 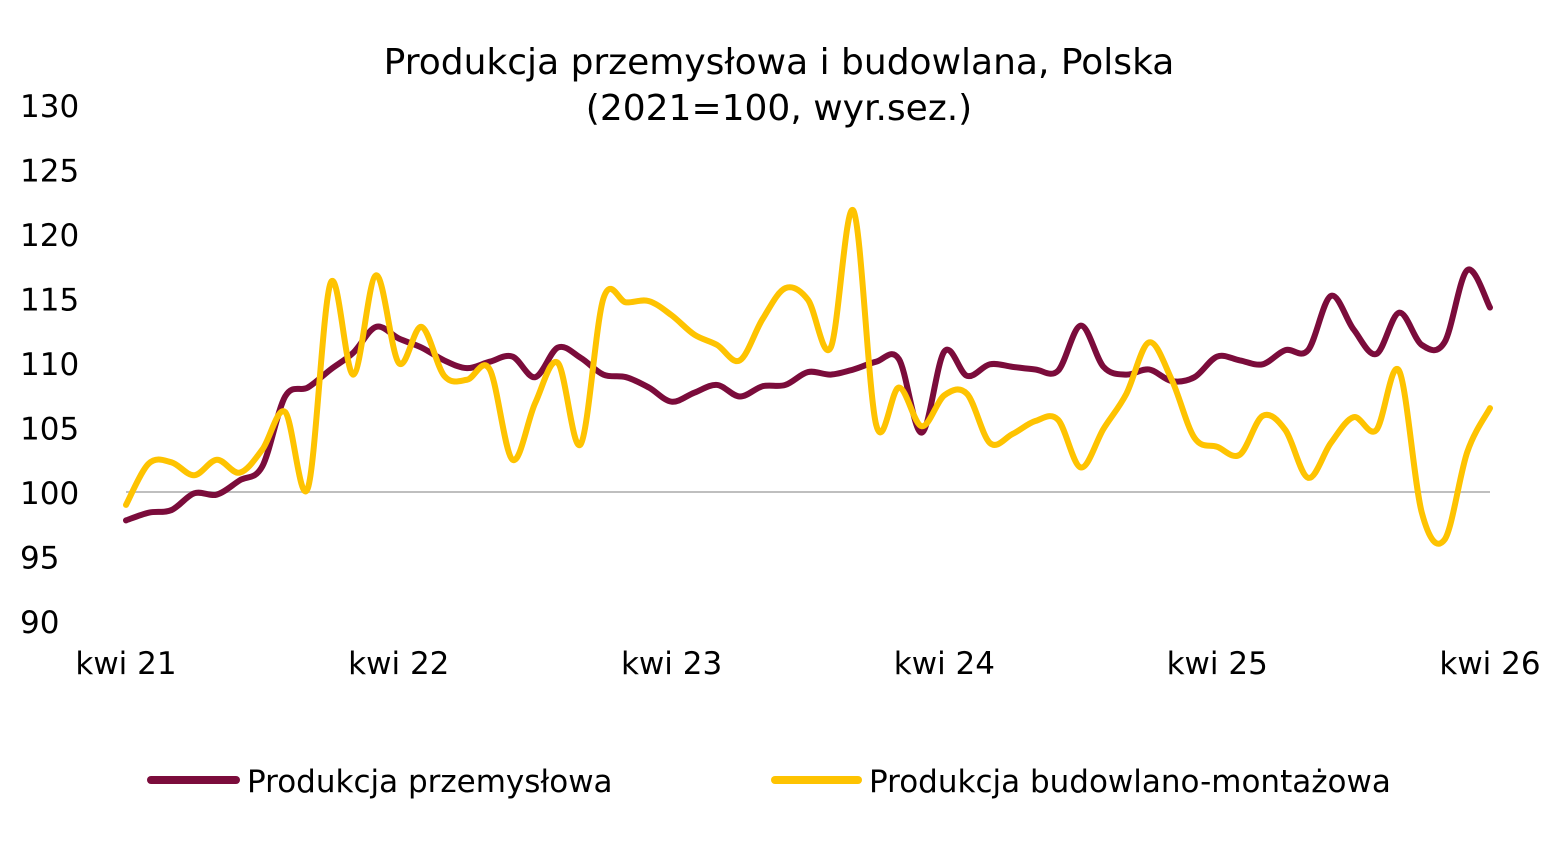 What do you see at coordinates (49, 430) in the screenshot?
I see `y-tick-label-105: 105` at bounding box center [49, 430].